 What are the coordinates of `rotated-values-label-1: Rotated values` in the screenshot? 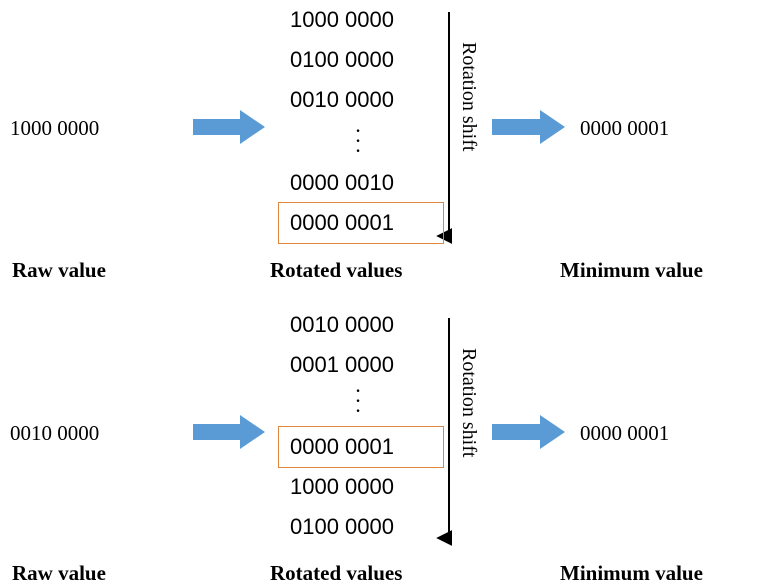 It's located at (336, 270).